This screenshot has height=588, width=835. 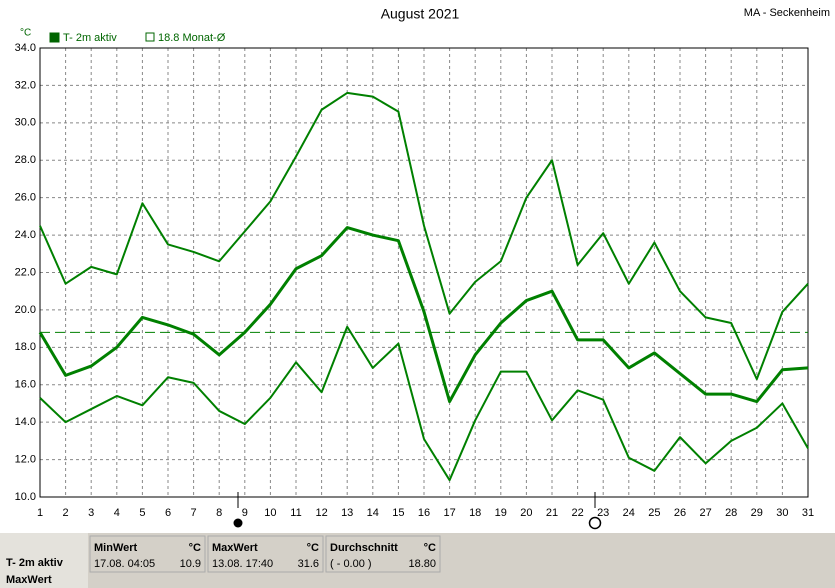 What do you see at coordinates (91, 513) in the screenshot?
I see `x-tick-label: 3` at bounding box center [91, 513].